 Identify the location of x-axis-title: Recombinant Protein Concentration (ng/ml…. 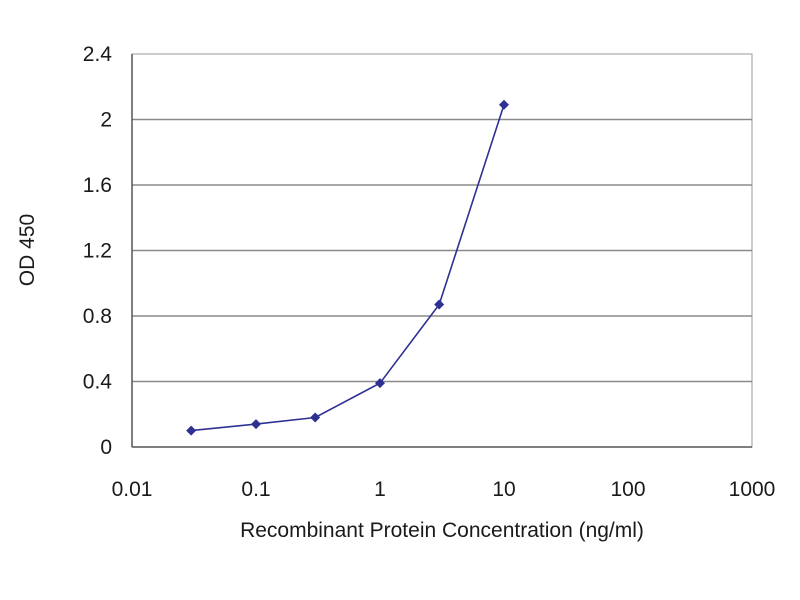
(442, 530).